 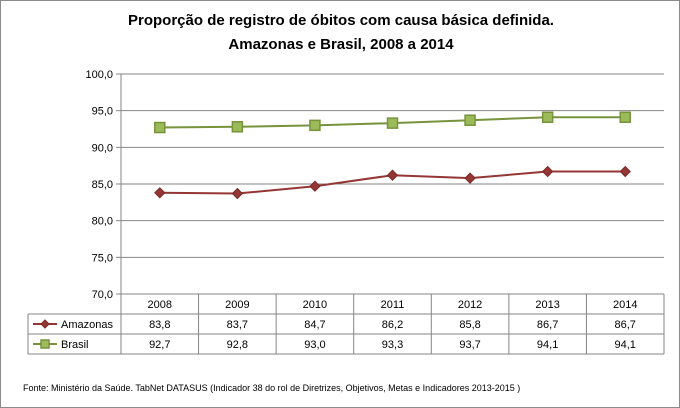 What do you see at coordinates (470, 305) in the screenshot?
I see `x-category-label: 2012` at bounding box center [470, 305].